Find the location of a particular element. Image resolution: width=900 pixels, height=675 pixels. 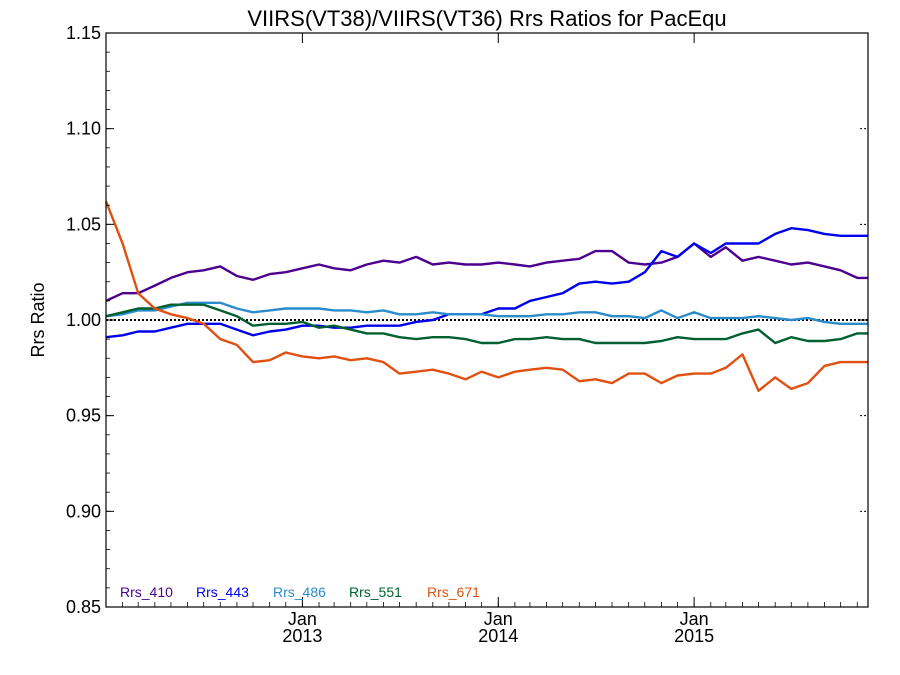

legend-label-rrs-486: Rrs_486 is located at coordinates (299, 592).